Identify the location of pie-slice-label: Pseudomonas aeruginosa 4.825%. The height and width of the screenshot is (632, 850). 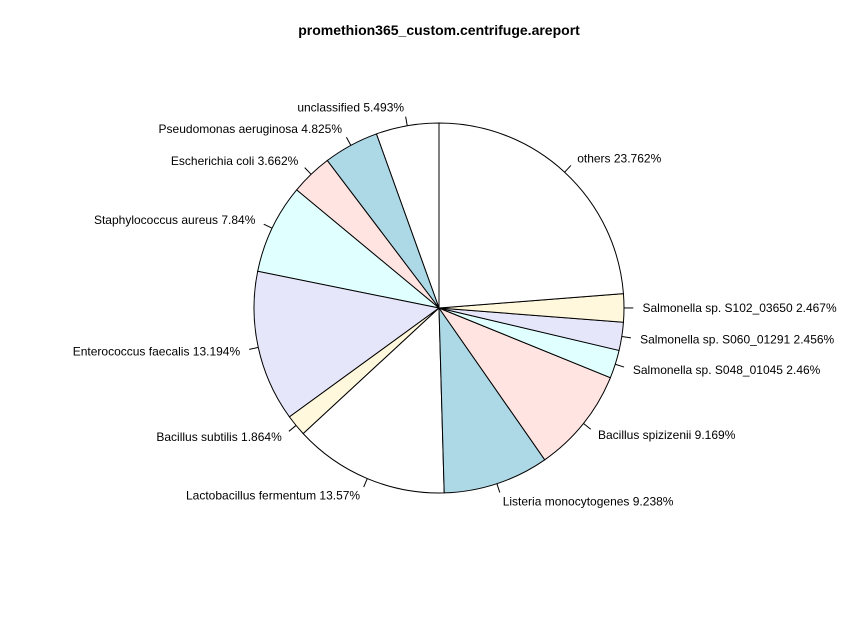
(251, 129).